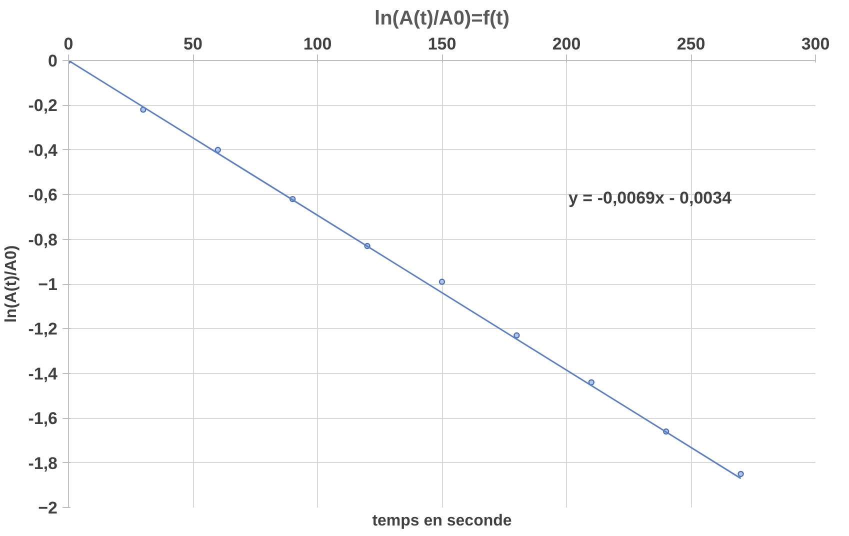  What do you see at coordinates (43, 106) in the screenshot?
I see `y-tick-label: -0,2` at bounding box center [43, 106].